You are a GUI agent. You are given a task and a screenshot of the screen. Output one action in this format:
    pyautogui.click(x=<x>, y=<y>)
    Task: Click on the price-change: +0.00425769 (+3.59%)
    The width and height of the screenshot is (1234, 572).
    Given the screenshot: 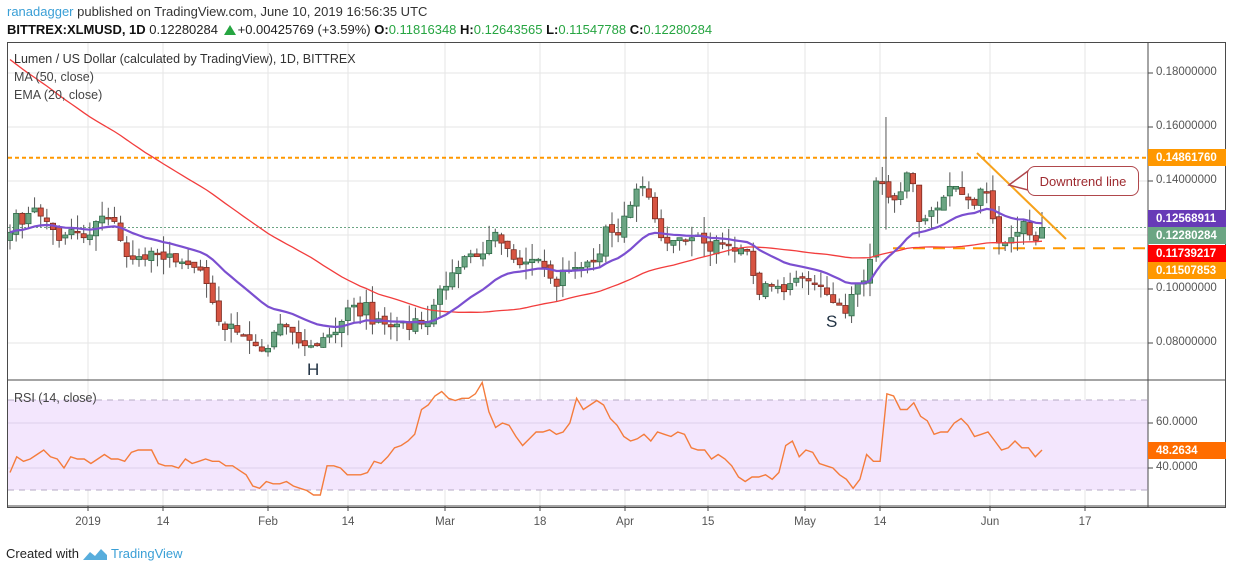 What is the action you would take?
    pyautogui.click(x=304, y=29)
    